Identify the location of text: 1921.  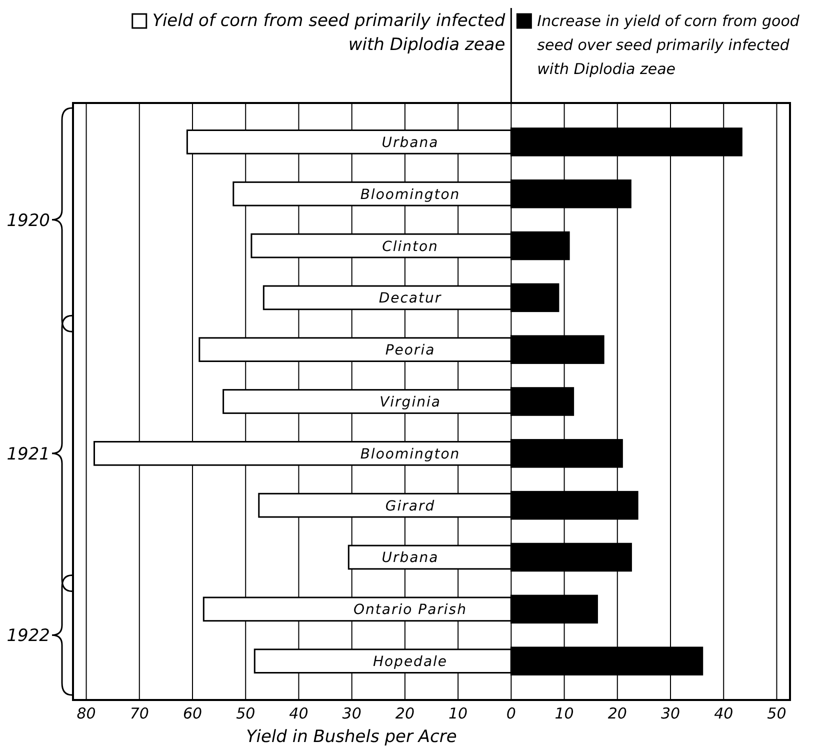
(28, 454).